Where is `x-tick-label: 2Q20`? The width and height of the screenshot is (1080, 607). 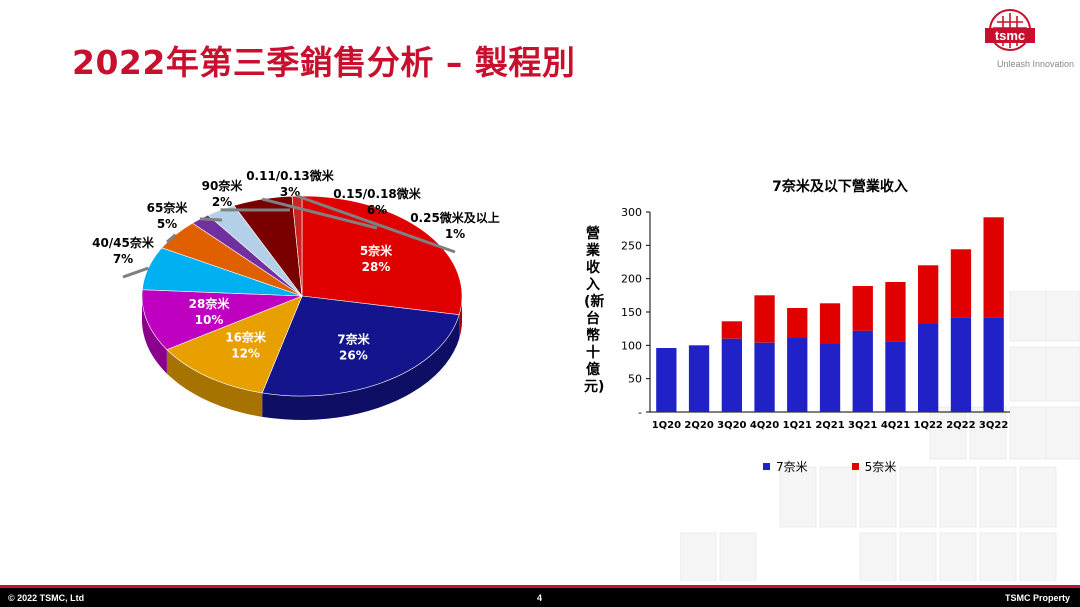 x-tick-label: 2Q20 is located at coordinates (698, 425).